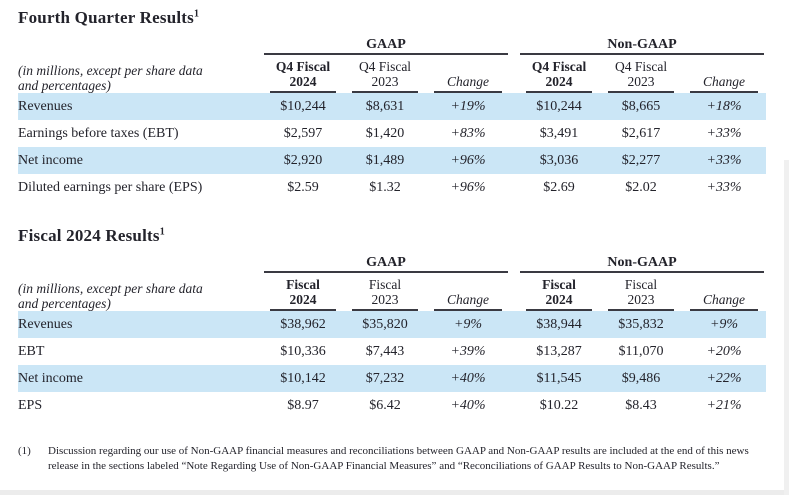  What do you see at coordinates (394, 236) in the screenshot?
I see `section-title-fiscal-2024: Fiscal 2024 Results1` at bounding box center [394, 236].